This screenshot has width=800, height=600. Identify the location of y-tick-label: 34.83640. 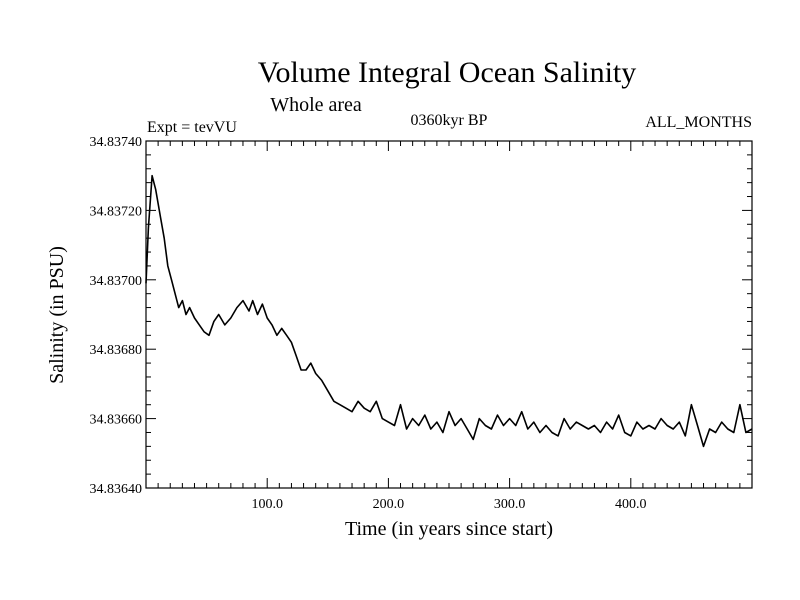
(116, 489).